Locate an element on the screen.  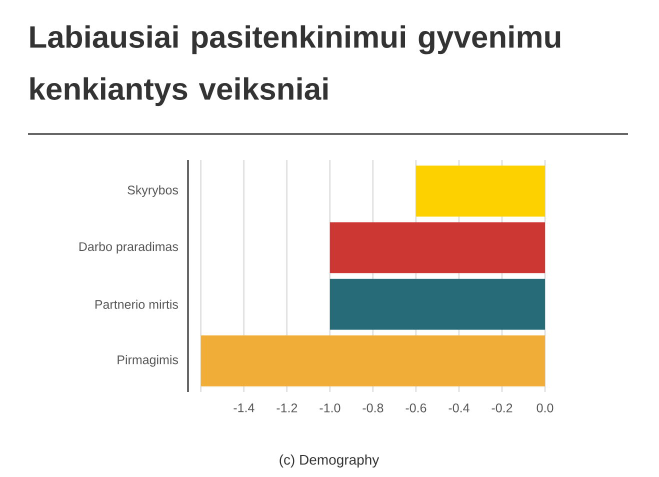
y-tick-label: Darbo praradimas is located at coordinates (128, 248).